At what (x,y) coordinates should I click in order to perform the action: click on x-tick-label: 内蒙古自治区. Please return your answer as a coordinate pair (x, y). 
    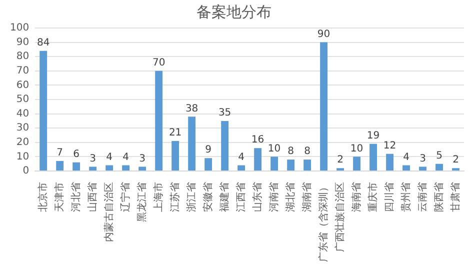
    Looking at the image, I should click on (108, 212).